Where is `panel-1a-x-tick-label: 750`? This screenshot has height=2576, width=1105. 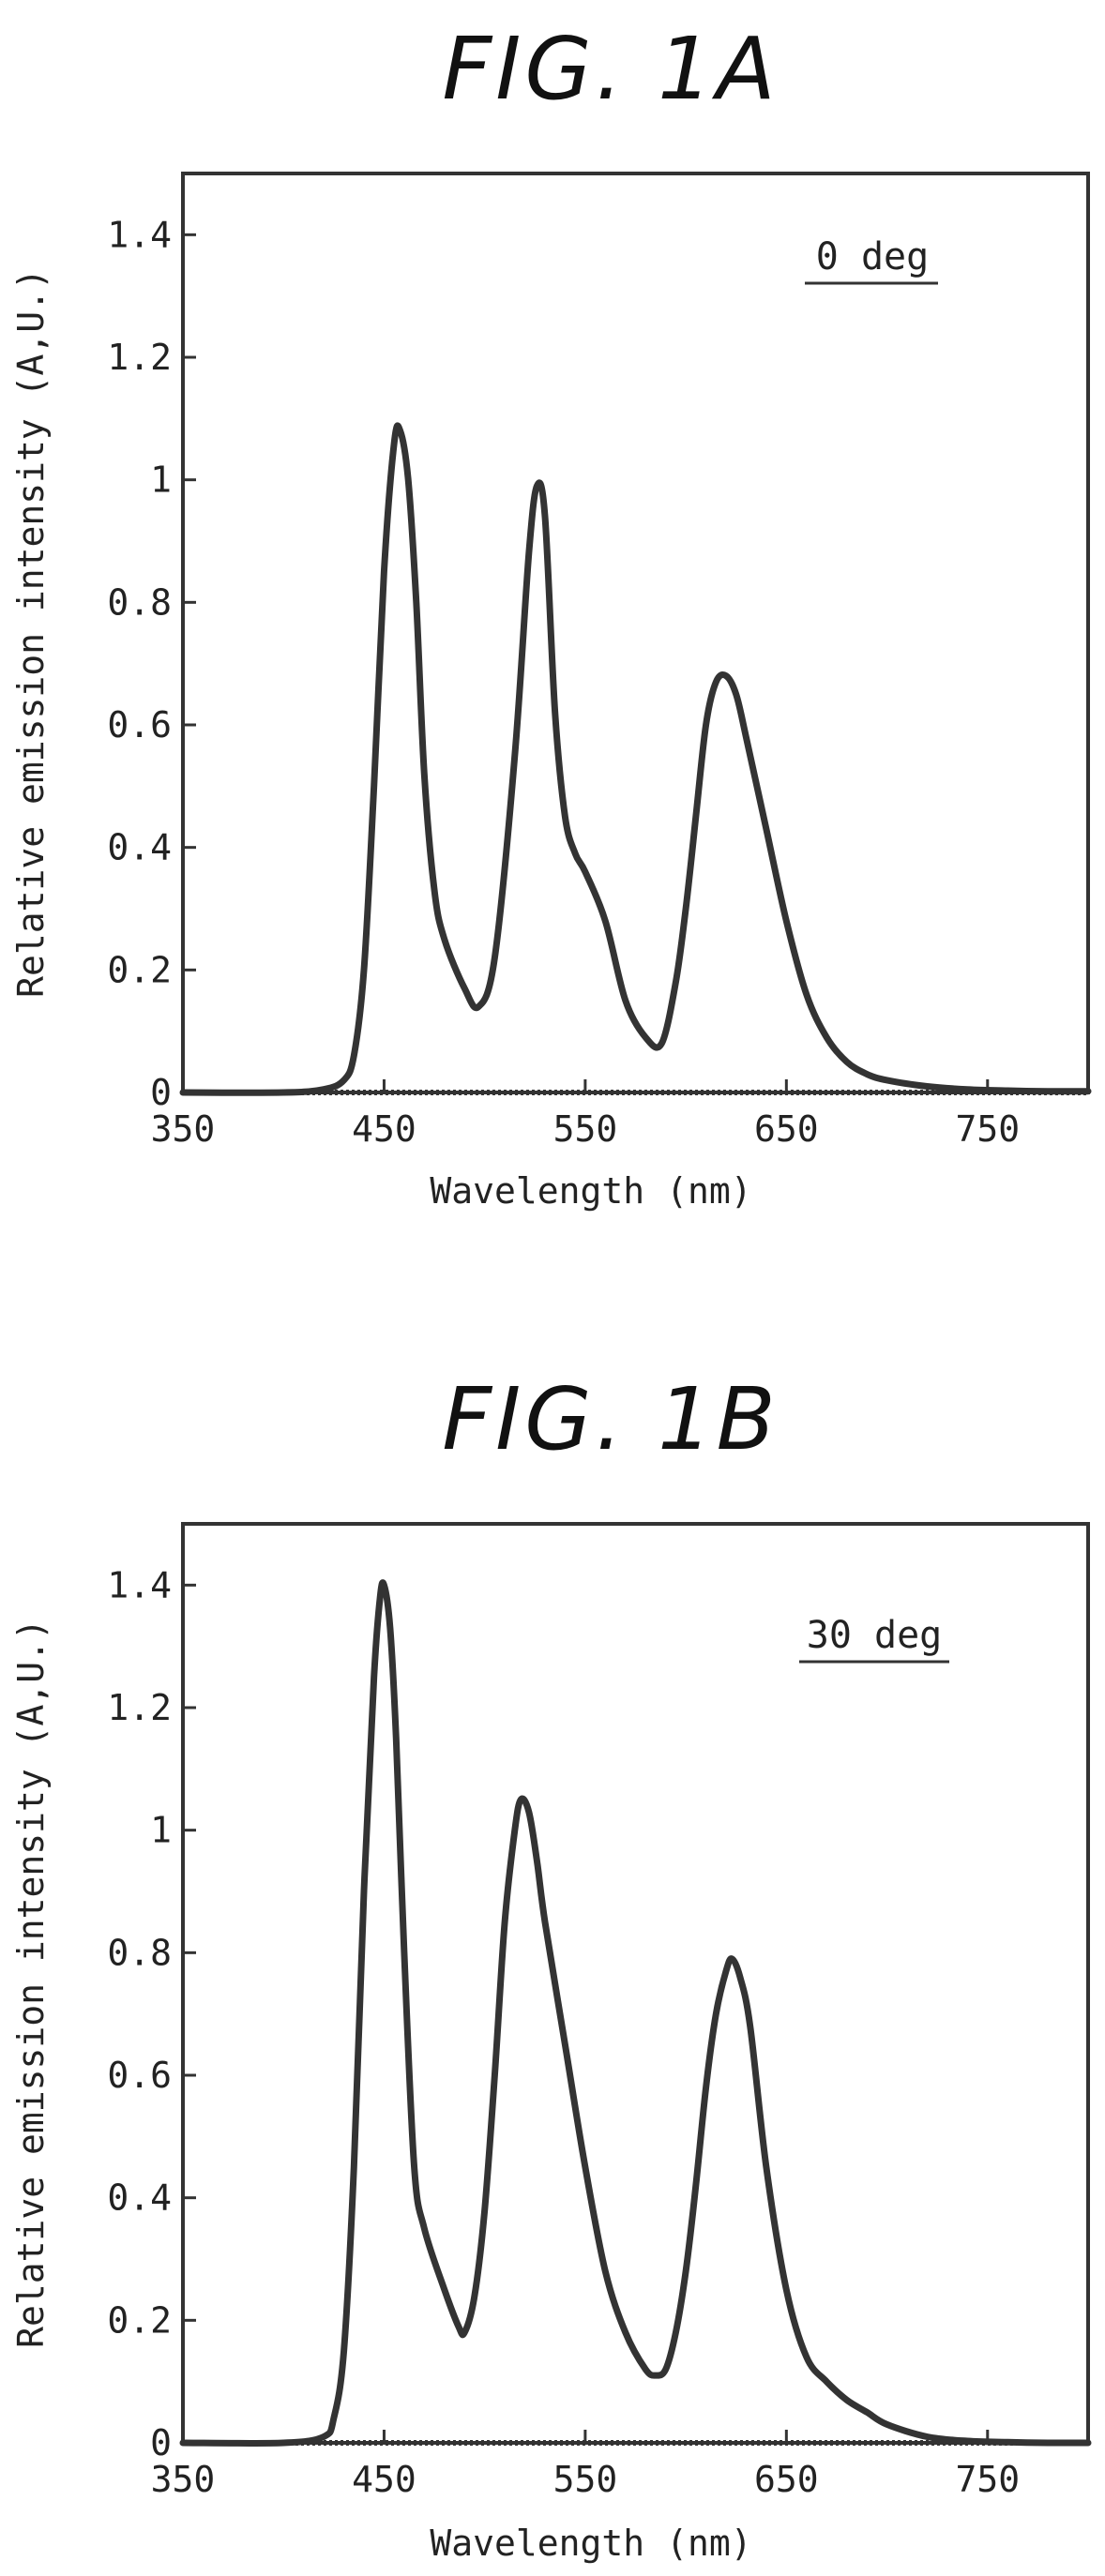 panel-1a-x-tick-label: 750 is located at coordinates (987, 1129).